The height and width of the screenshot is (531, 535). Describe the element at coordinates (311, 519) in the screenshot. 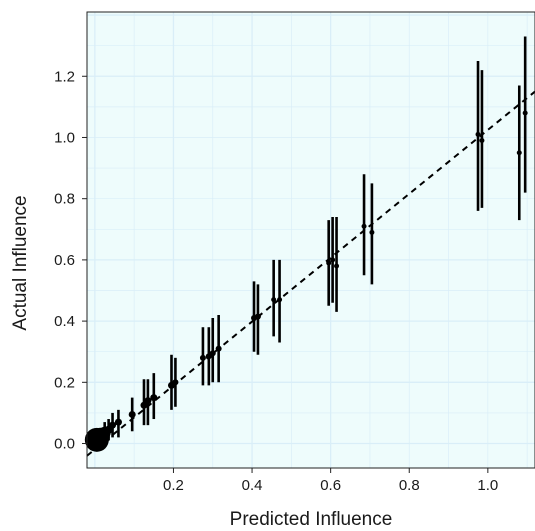

I see `x-axis-title: Predicted Influence` at that location.